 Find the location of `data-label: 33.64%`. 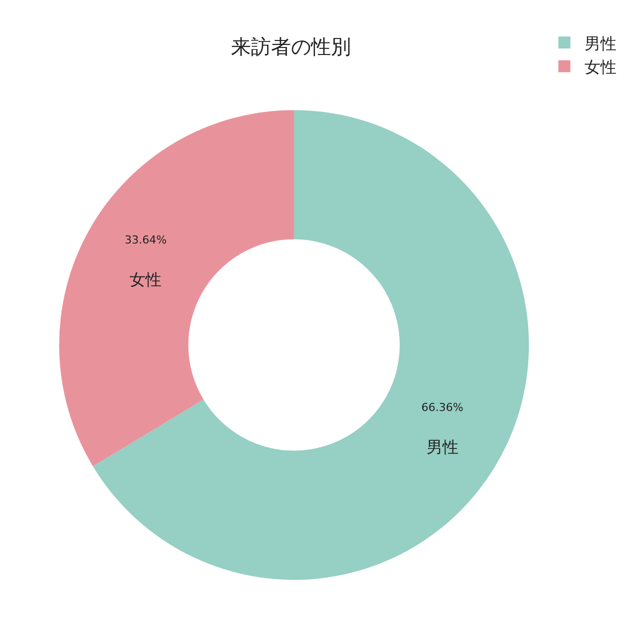

data-label: 33.64% is located at coordinates (145, 239).